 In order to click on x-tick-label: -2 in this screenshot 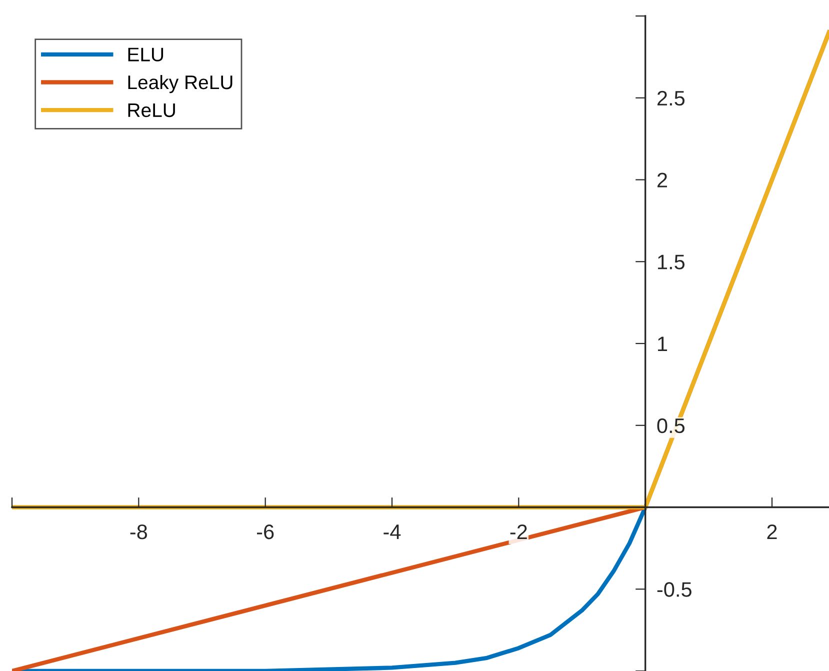, I will do `click(518, 532)`.